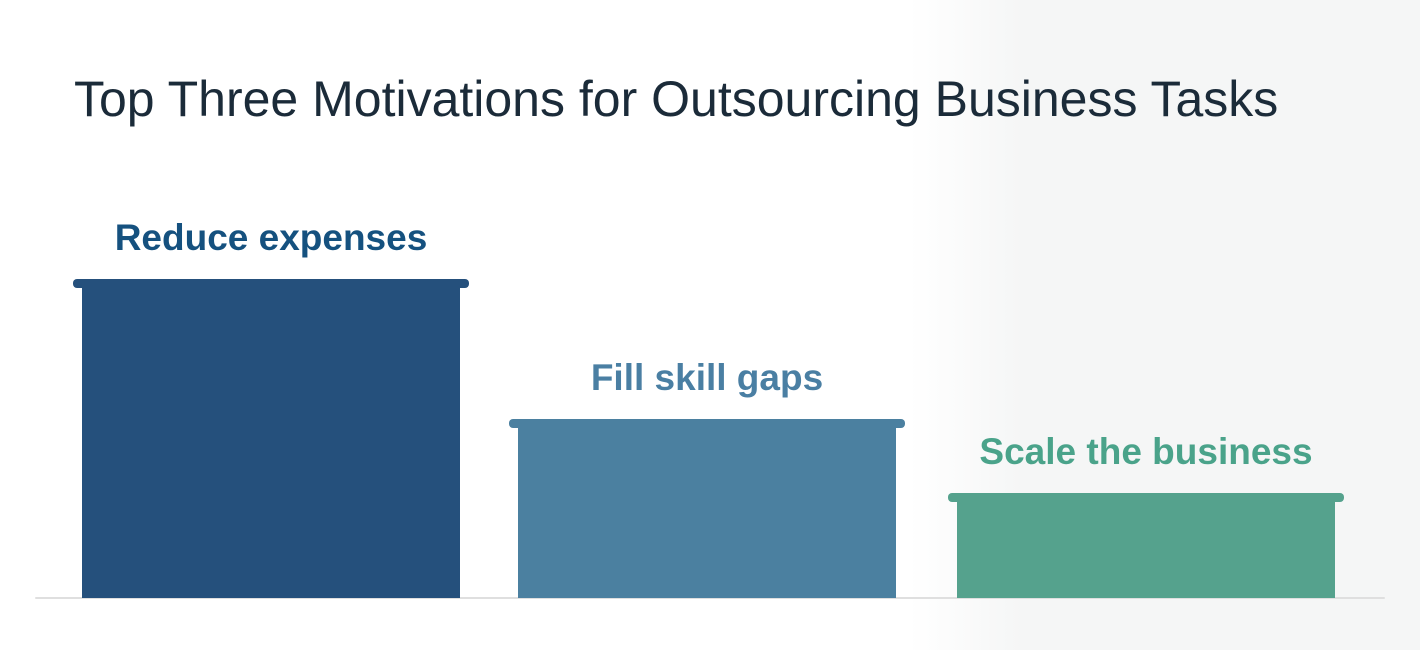 The height and width of the screenshot is (650, 1420). What do you see at coordinates (1146, 549) in the screenshot?
I see `bar-scale-the-business` at bounding box center [1146, 549].